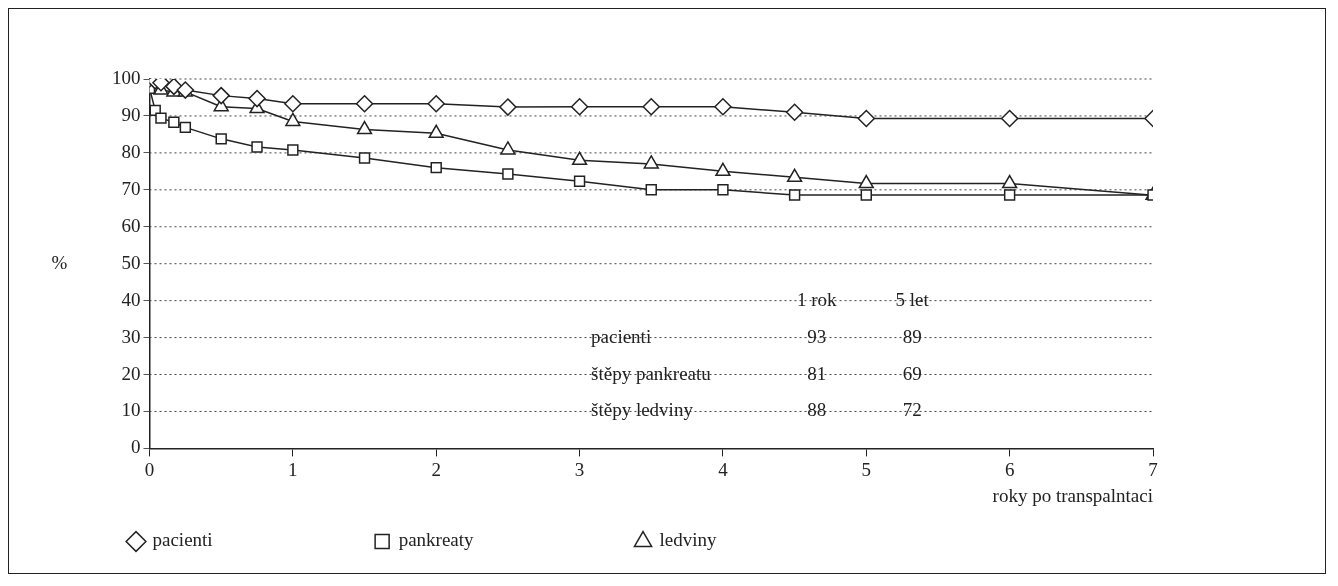  What do you see at coordinates (131, 410) in the screenshot?
I see `y-tick-label: 10` at bounding box center [131, 410].